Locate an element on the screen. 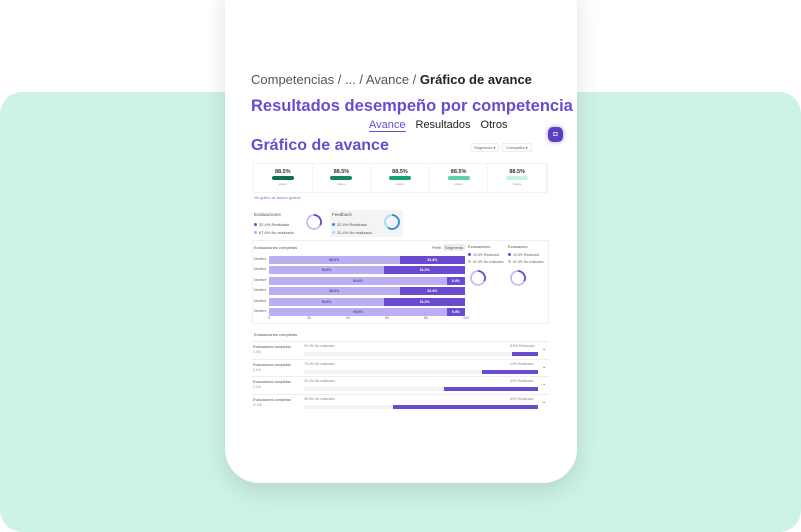  bar-chart-panel is located at coordinates (400, 282).